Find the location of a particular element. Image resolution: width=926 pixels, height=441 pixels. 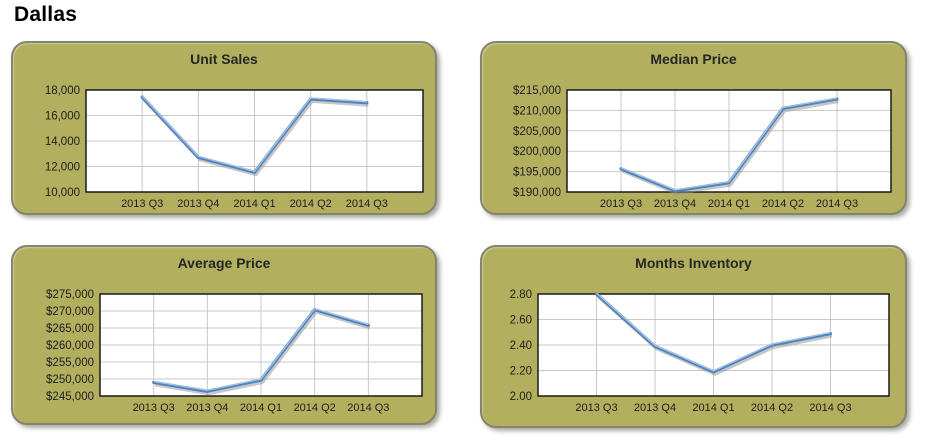

svg-text: 2.40 is located at coordinates (521, 346).